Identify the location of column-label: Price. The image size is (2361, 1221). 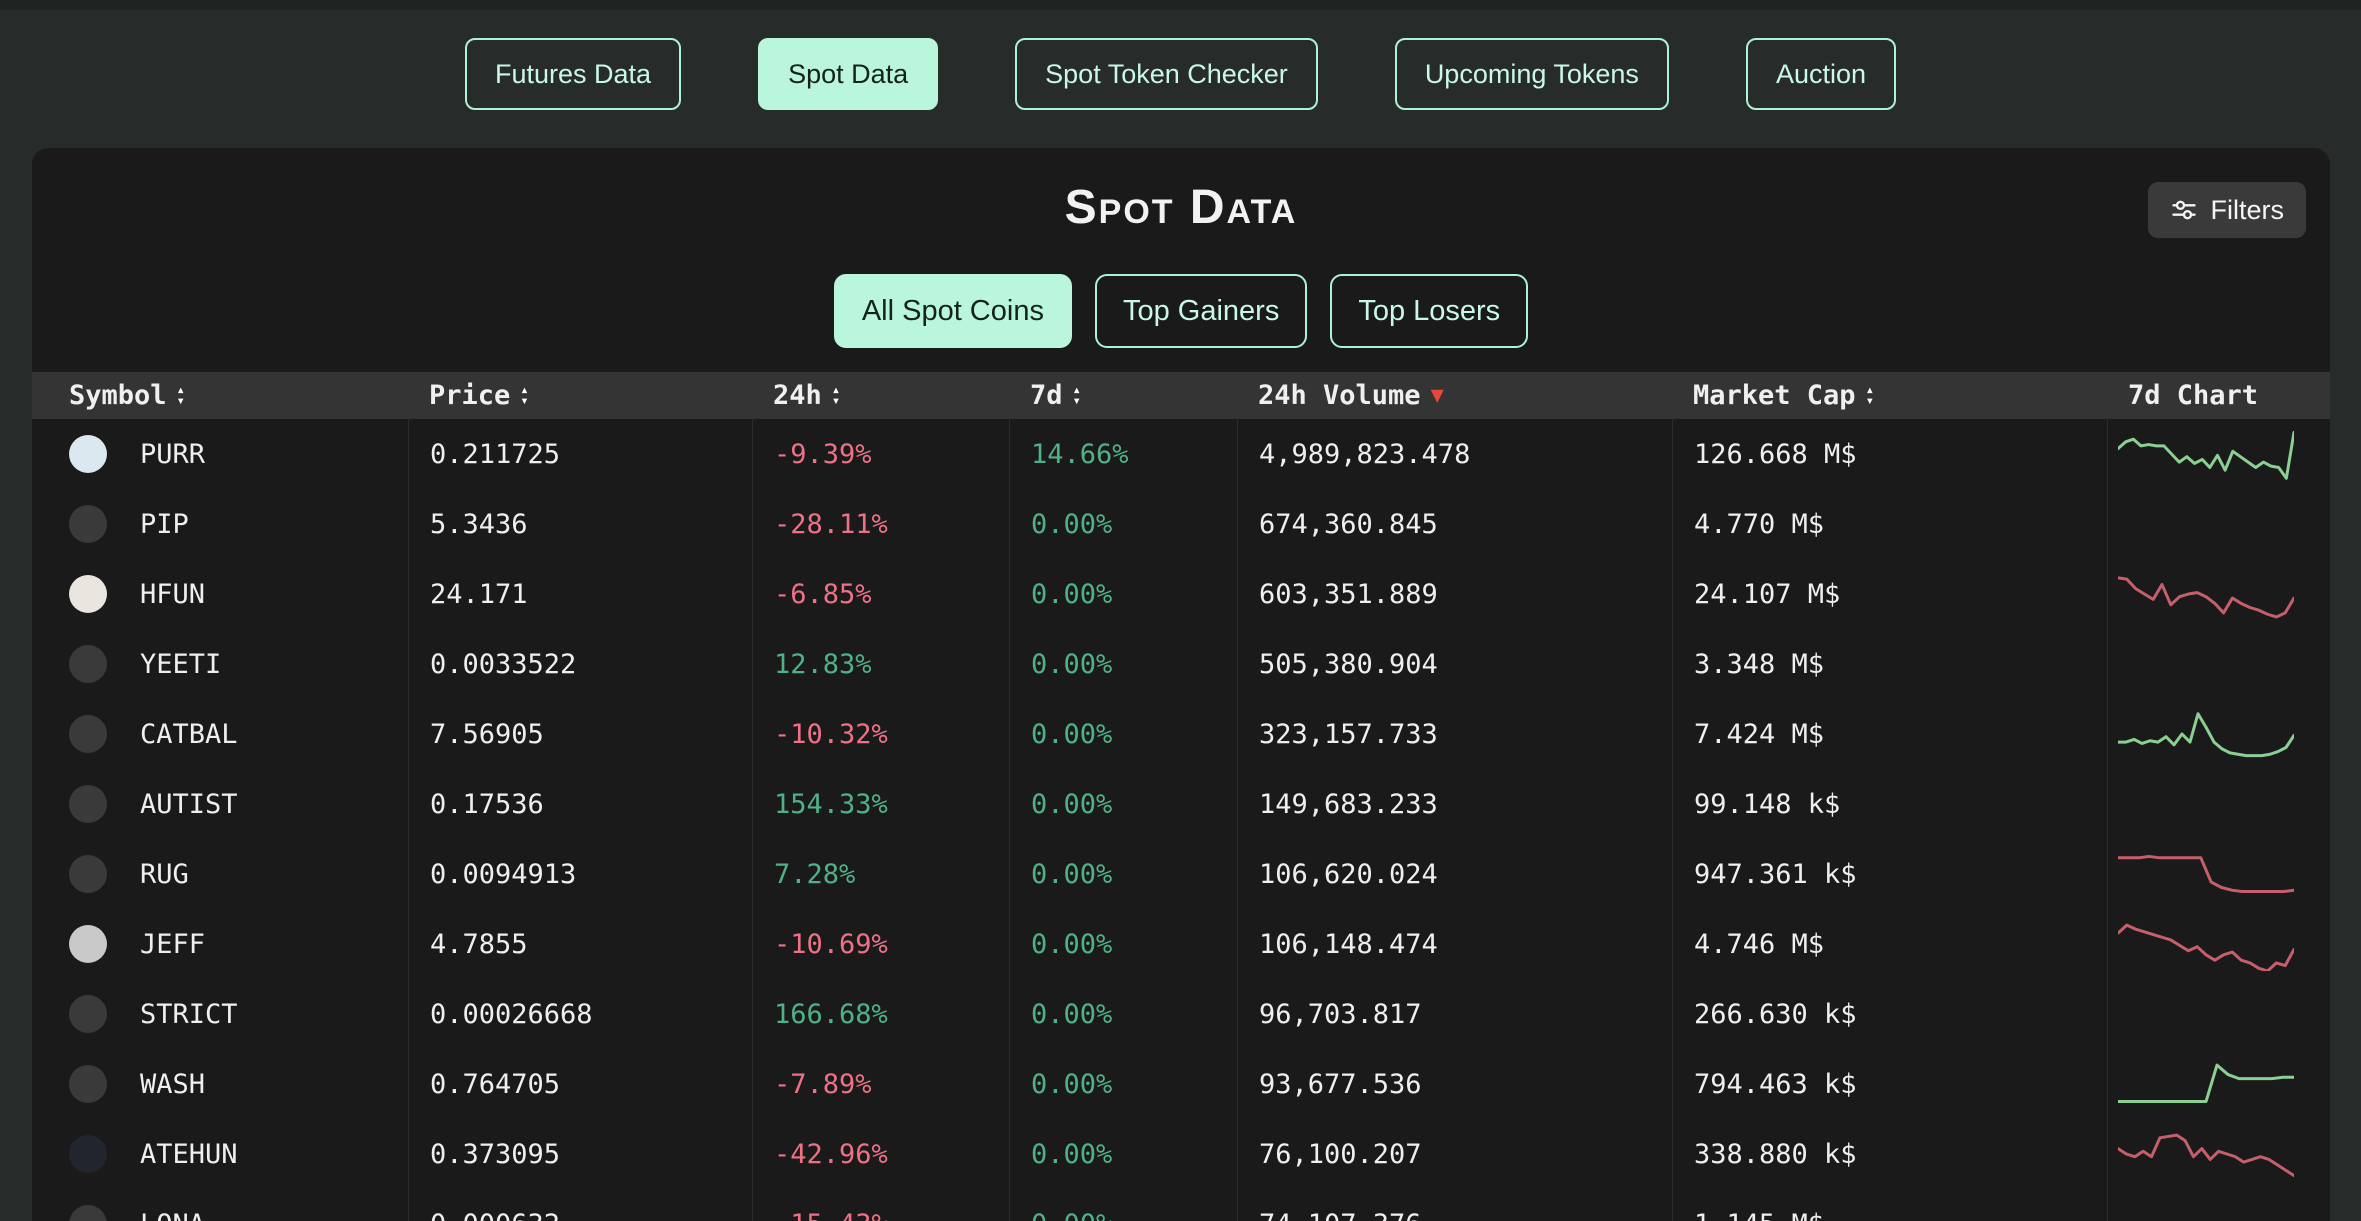
(470, 395).